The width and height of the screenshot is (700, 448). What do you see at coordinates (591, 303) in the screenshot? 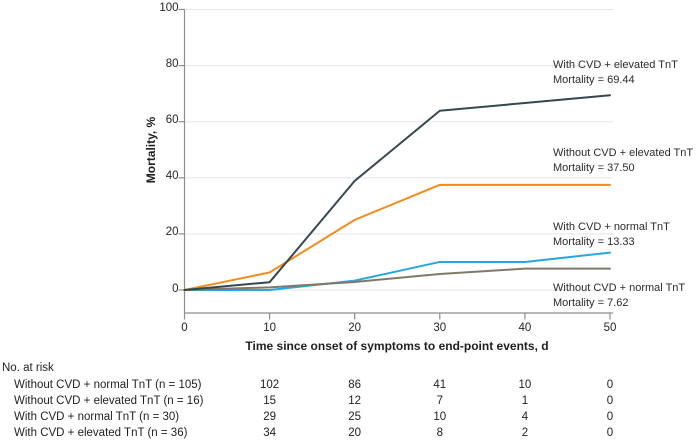
I see `annotation-mortality-value: Mortality = 7.62` at bounding box center [591, 303].